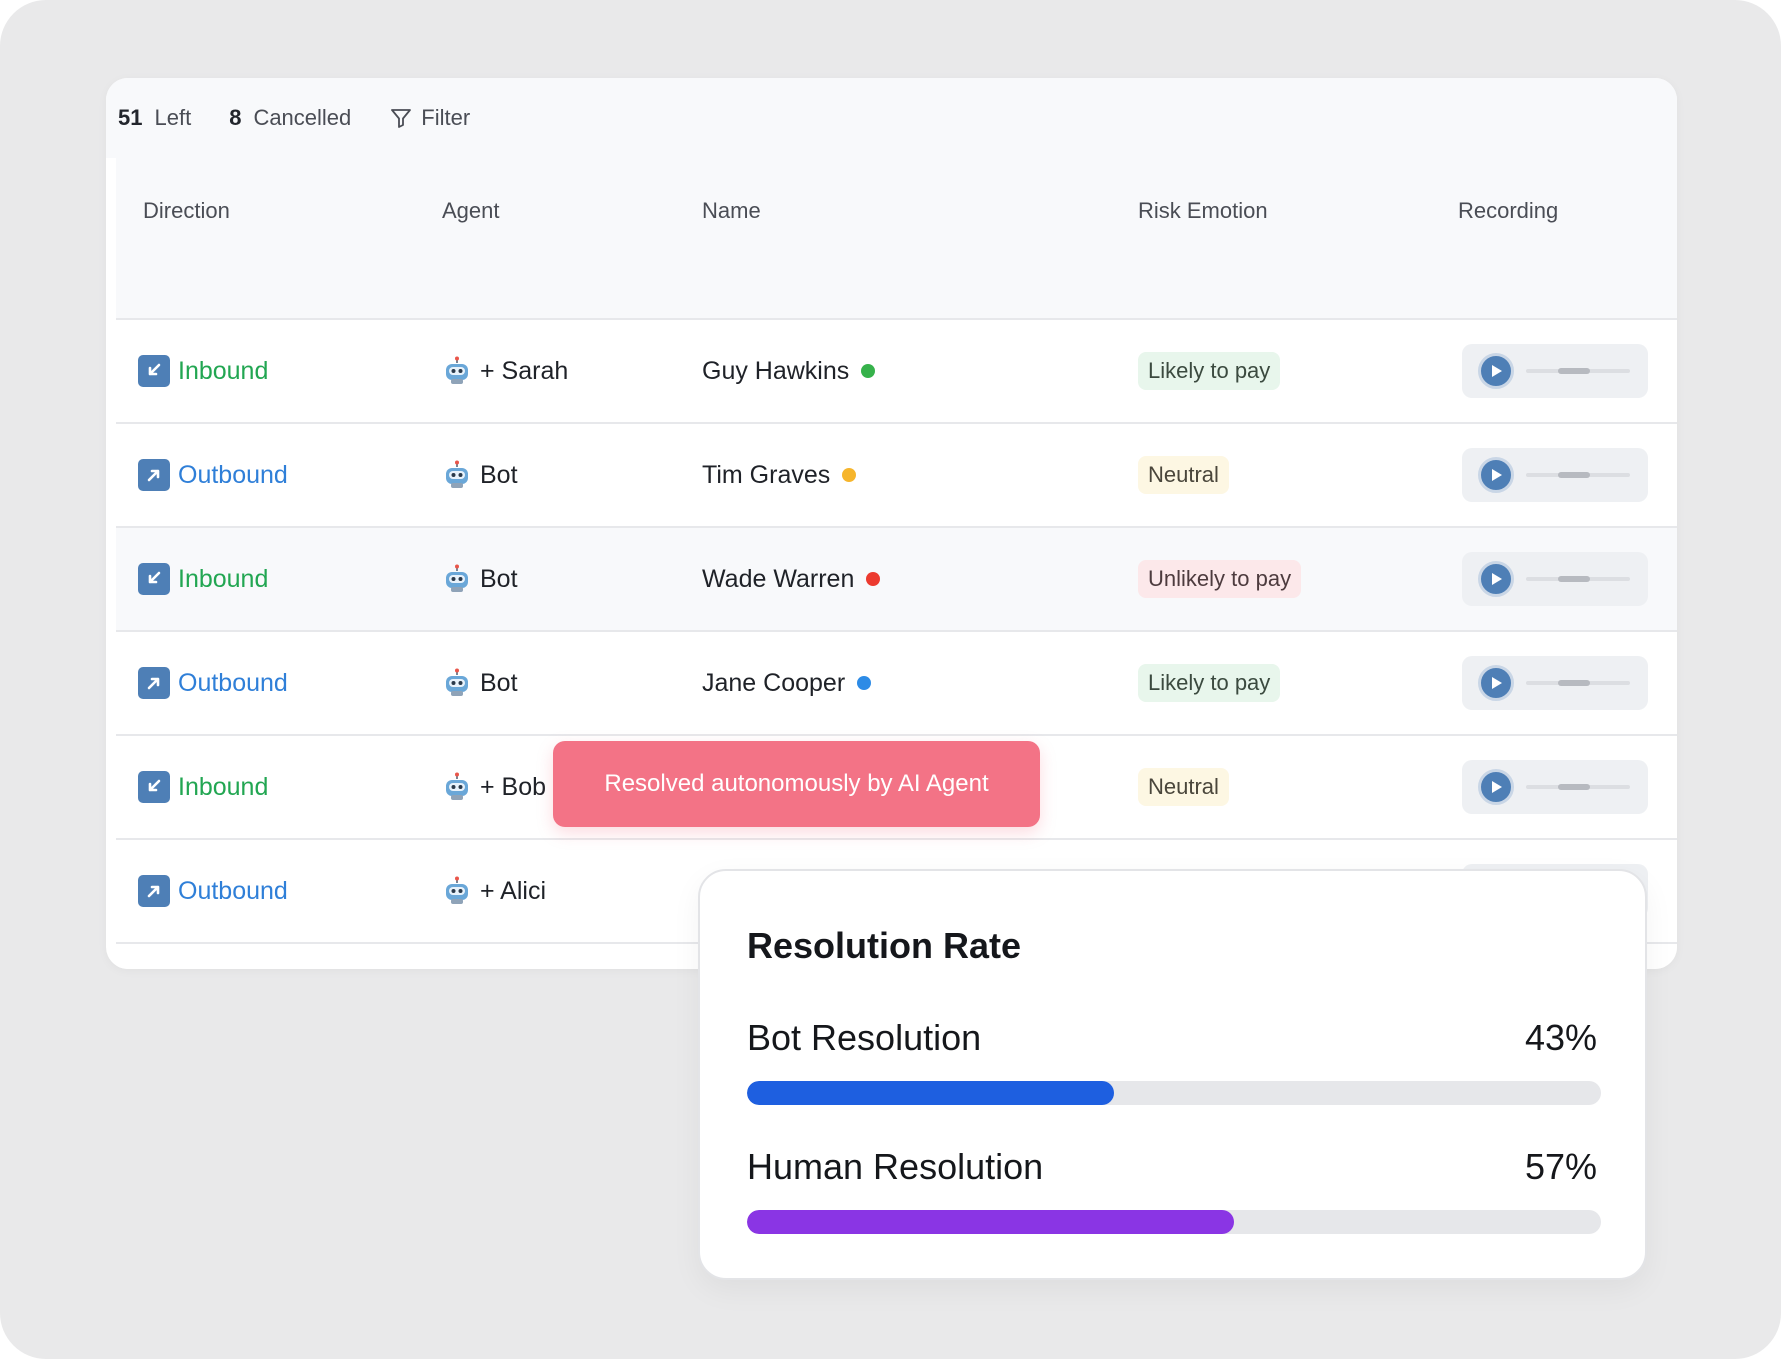 The width and height of the screenshot is (1781, 1359). What do you see at coordinates (1203, 210) in the screenshot?
I see `header-risk-emotion: Risk Emotion` at bounding box center [1203, 210].